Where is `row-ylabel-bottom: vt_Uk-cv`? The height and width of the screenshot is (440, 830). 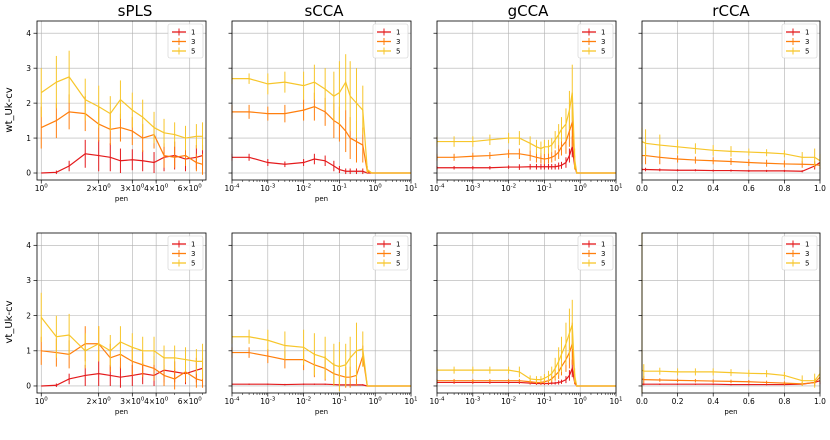
row-ylabel-bottom: vt_Uk-cv is located at coordinates (9, 321).